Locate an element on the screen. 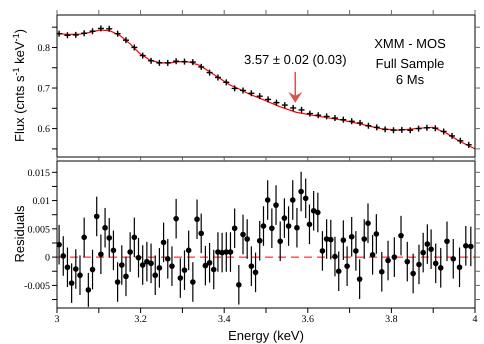 The height and width of the screenshot is (344, 484). x-tick-label: 3.2 is located at coordinates (140, 320).